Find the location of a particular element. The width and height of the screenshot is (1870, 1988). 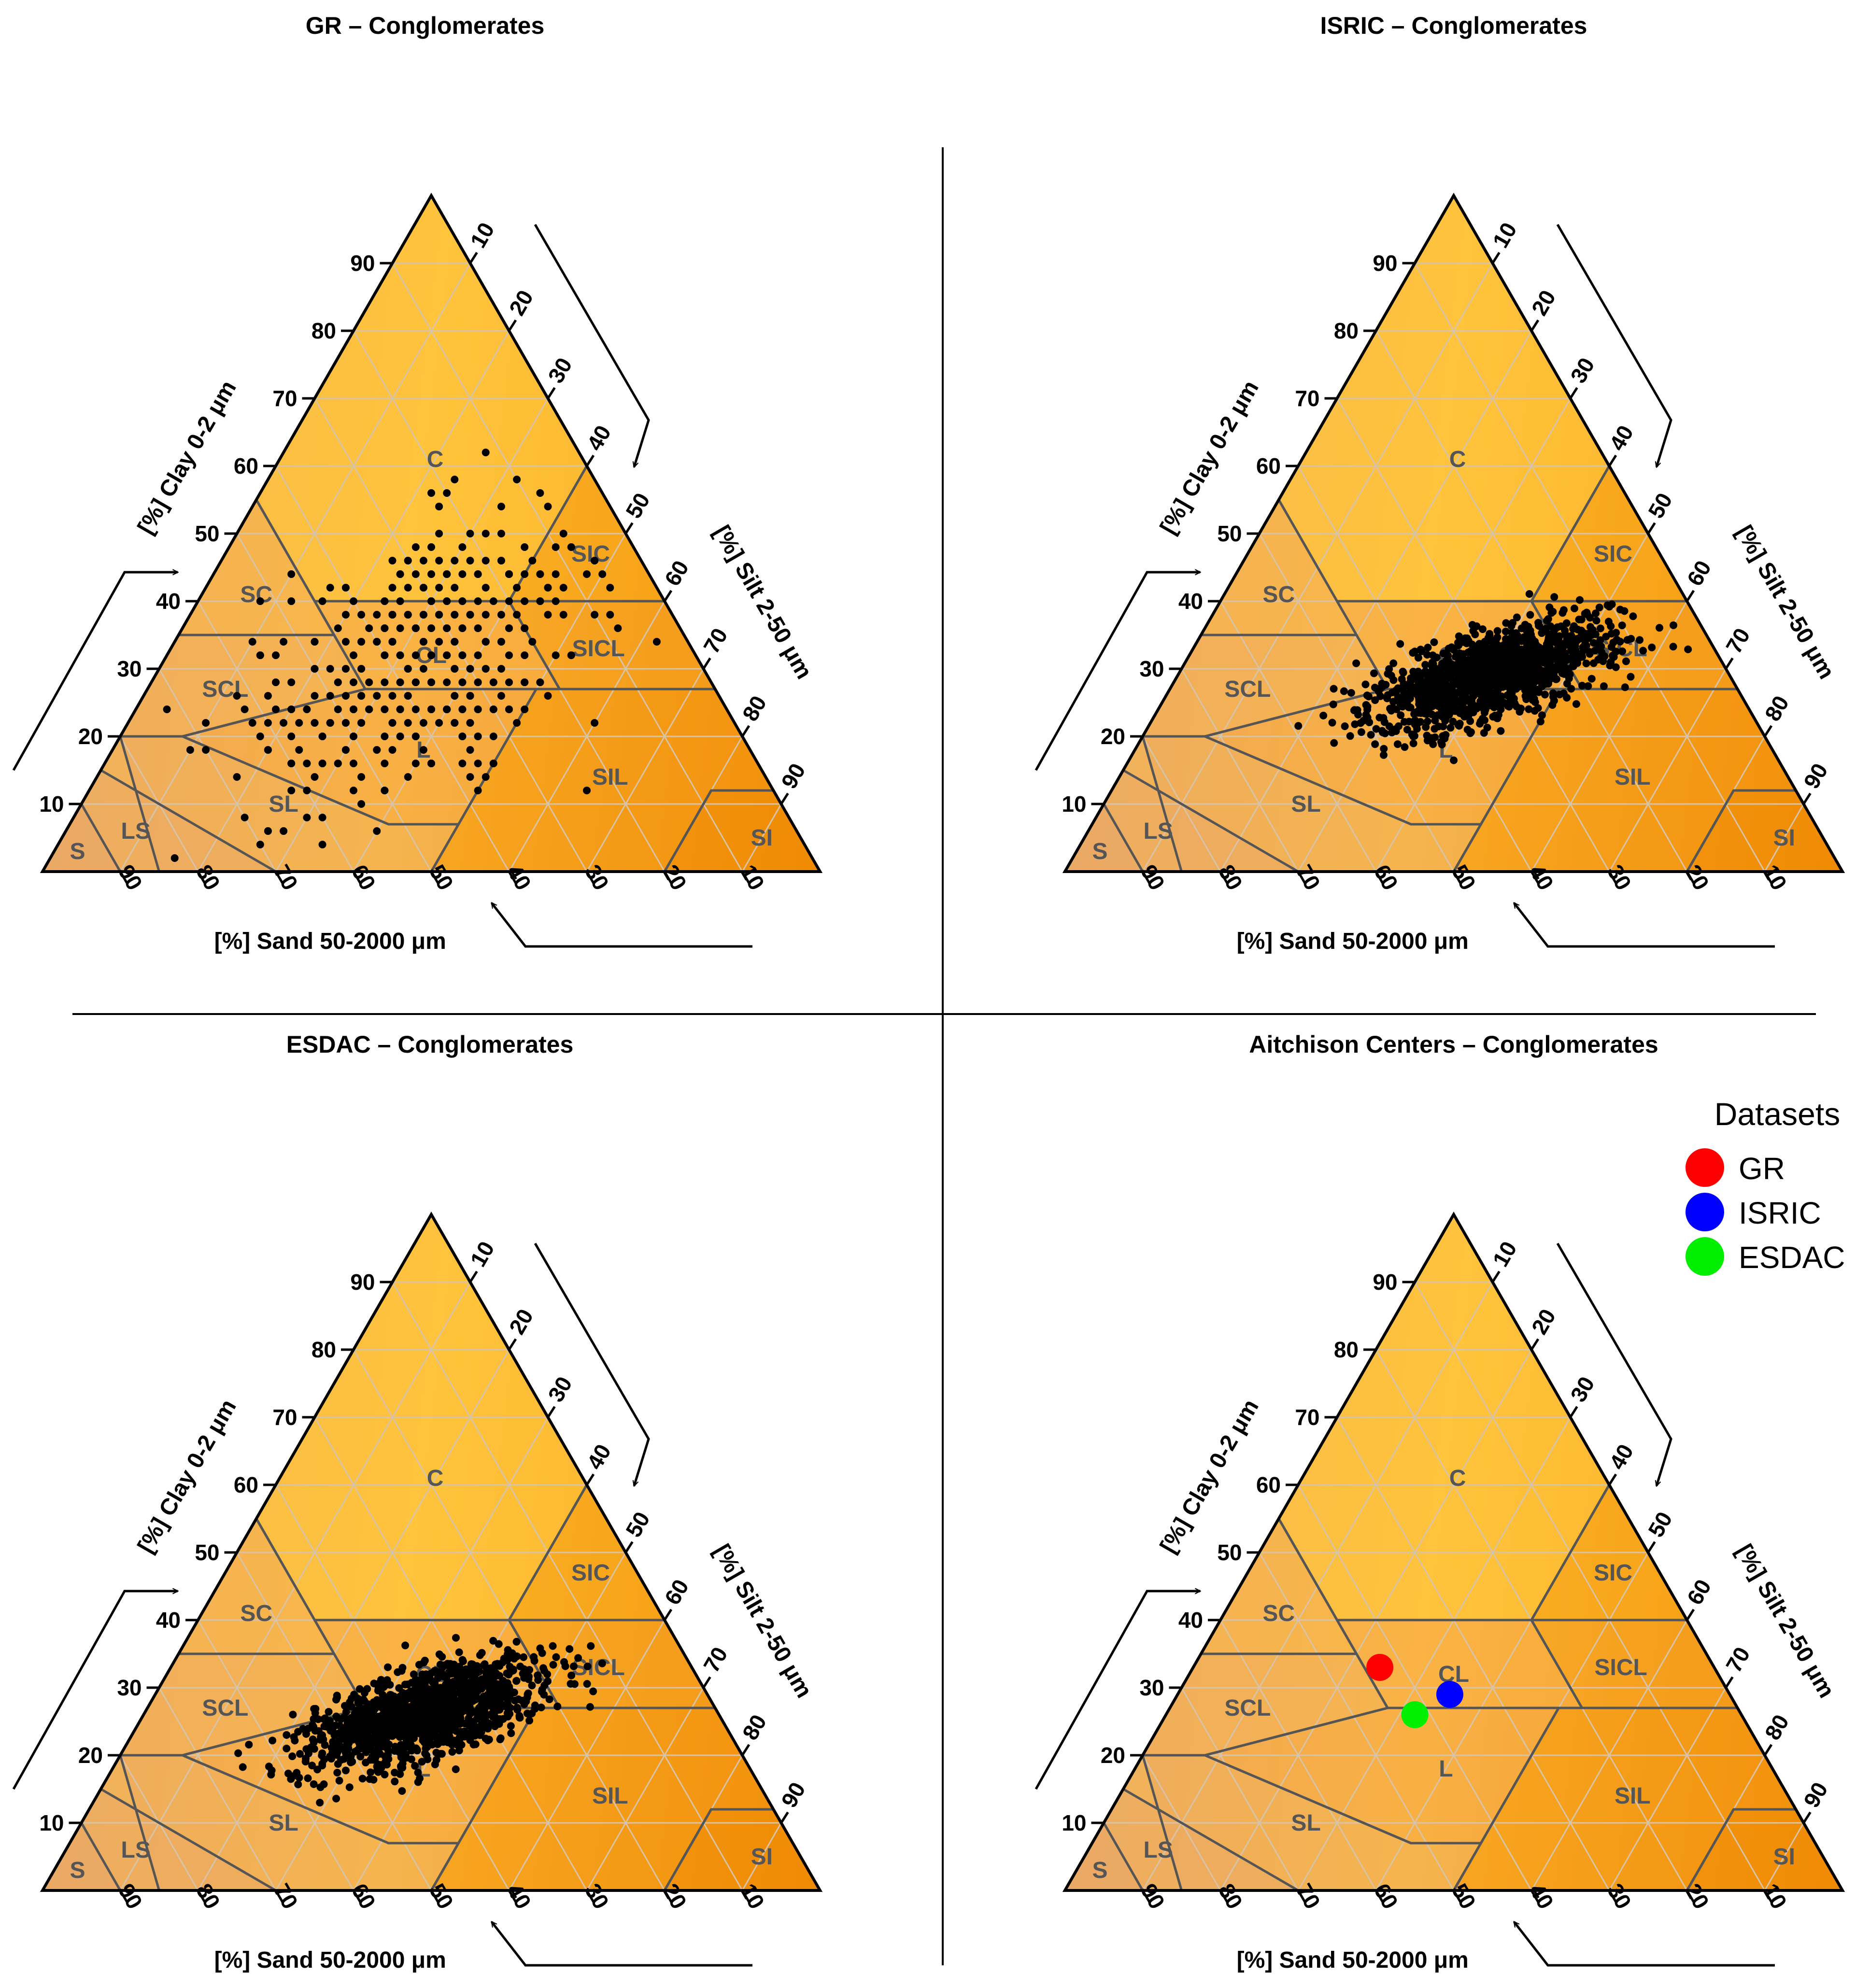

tick-label-silt: 80 is located at coordinates (755, 708).